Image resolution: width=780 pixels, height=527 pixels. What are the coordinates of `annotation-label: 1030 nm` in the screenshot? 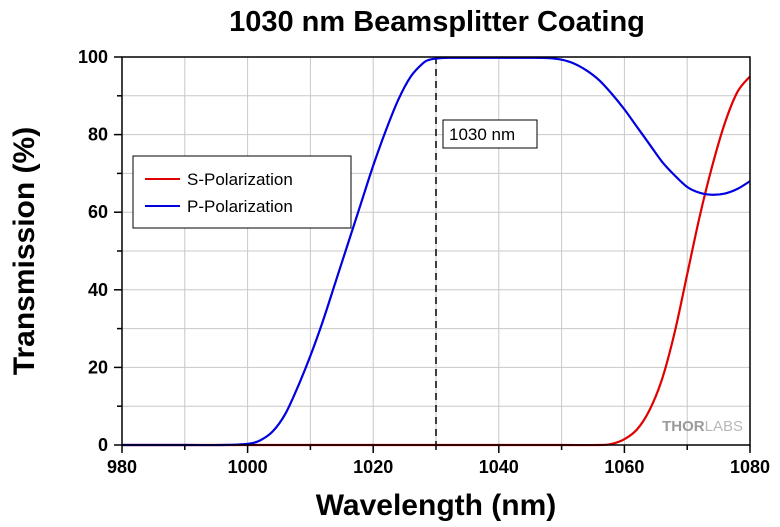 It's located at (482, 134).